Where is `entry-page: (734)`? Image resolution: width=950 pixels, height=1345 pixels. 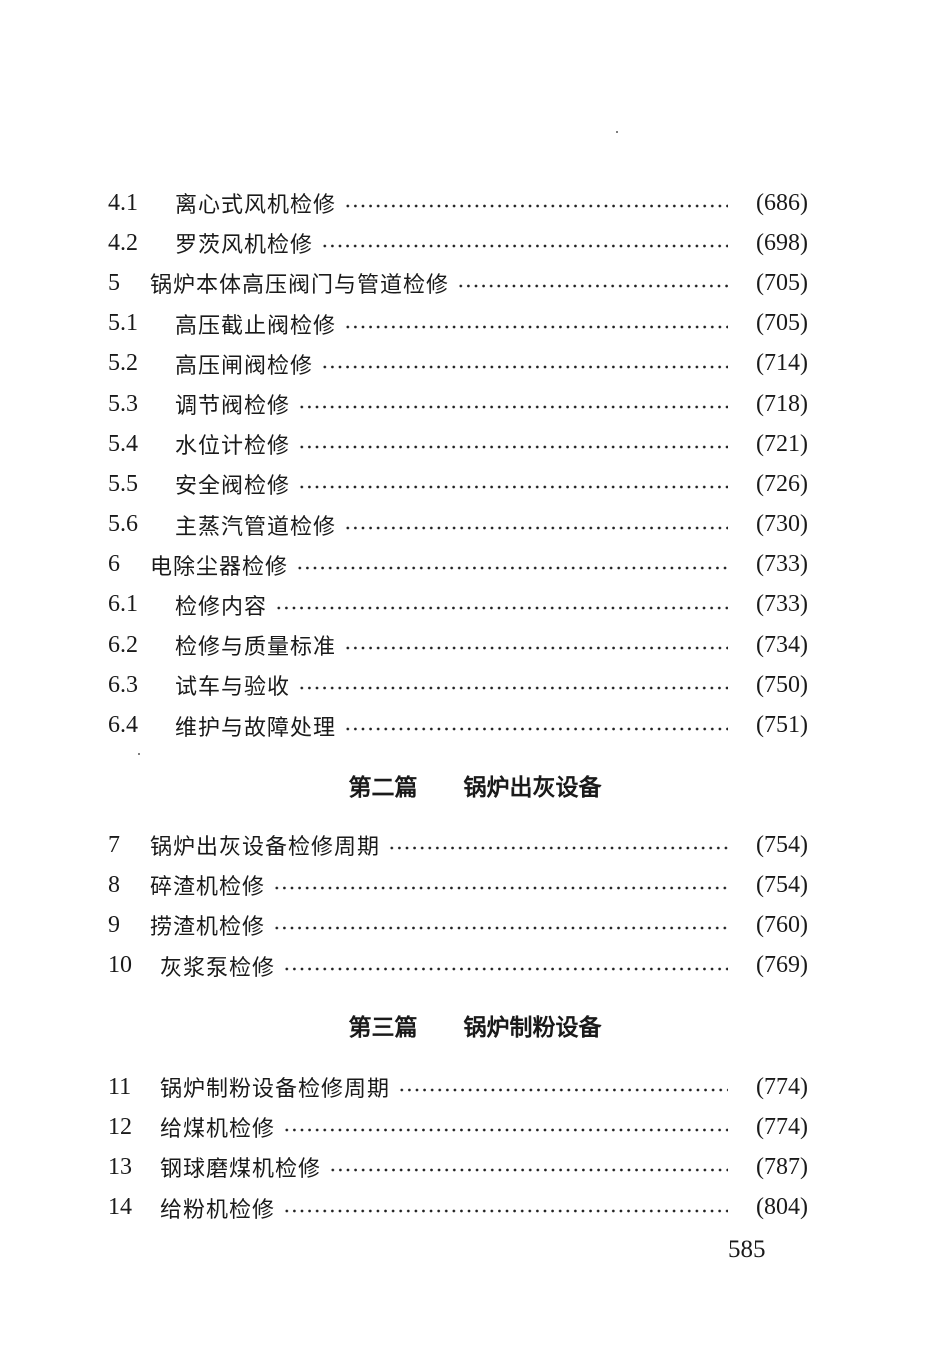
entry-page: (734) is located at coordinates (782, 644).